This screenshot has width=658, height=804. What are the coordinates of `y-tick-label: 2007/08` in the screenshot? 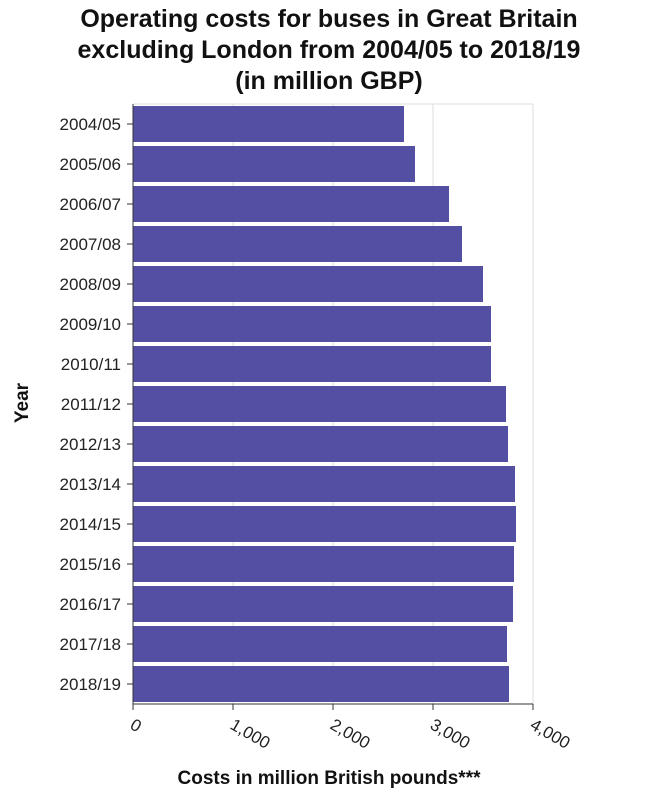 It's located at (90, 244).